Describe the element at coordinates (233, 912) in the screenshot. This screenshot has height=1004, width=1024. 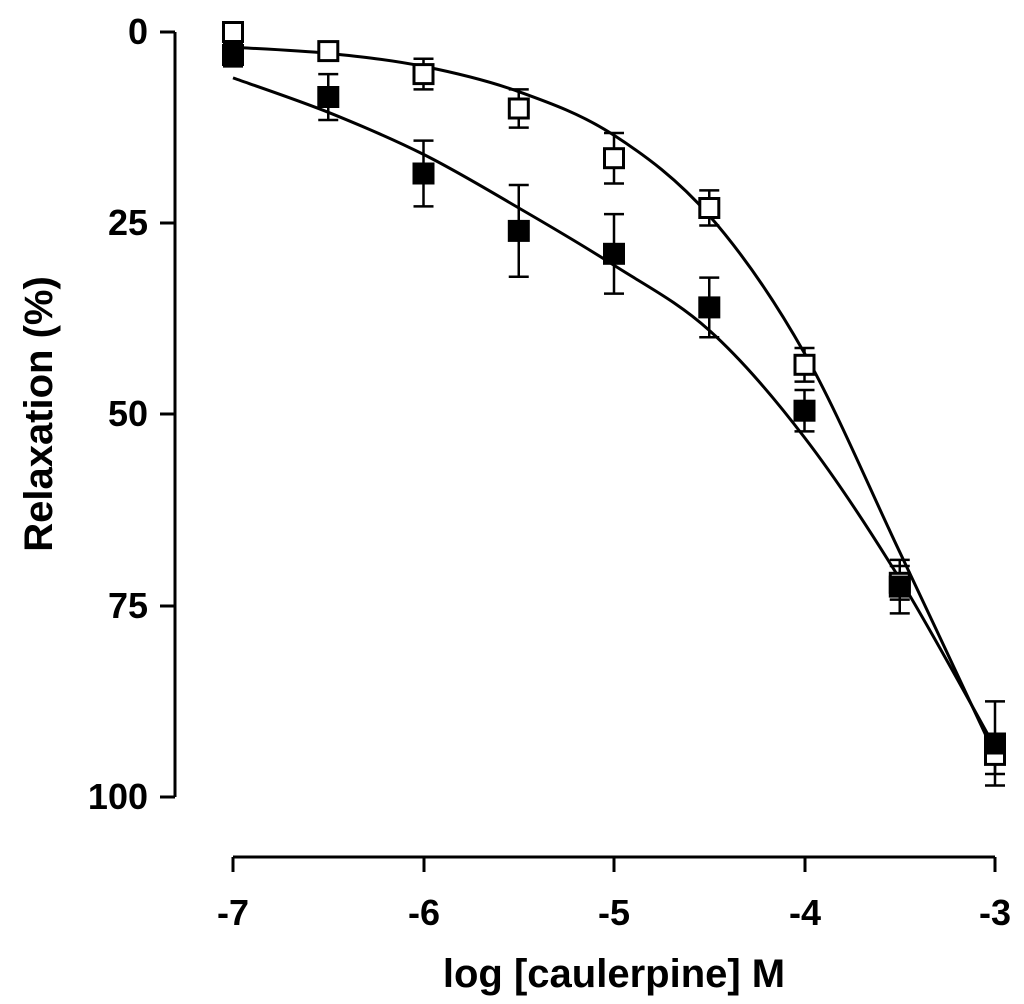
I see `x-tick-label-m7: -7` at that location.